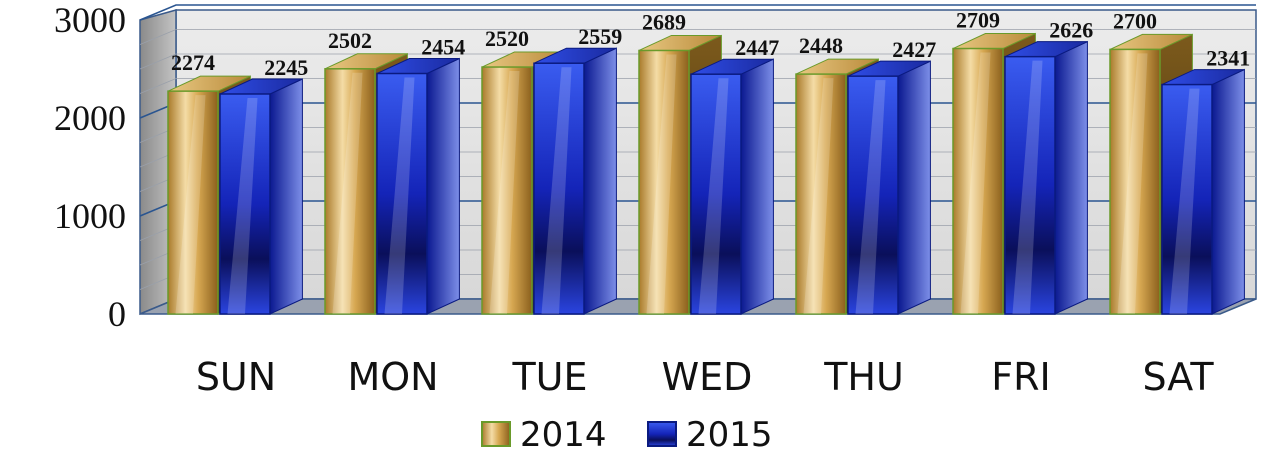  What do you see at coordinates (90, 20) in the screenshot?
I see `y-tick-label: 3000` at bounding box center [90, 20].